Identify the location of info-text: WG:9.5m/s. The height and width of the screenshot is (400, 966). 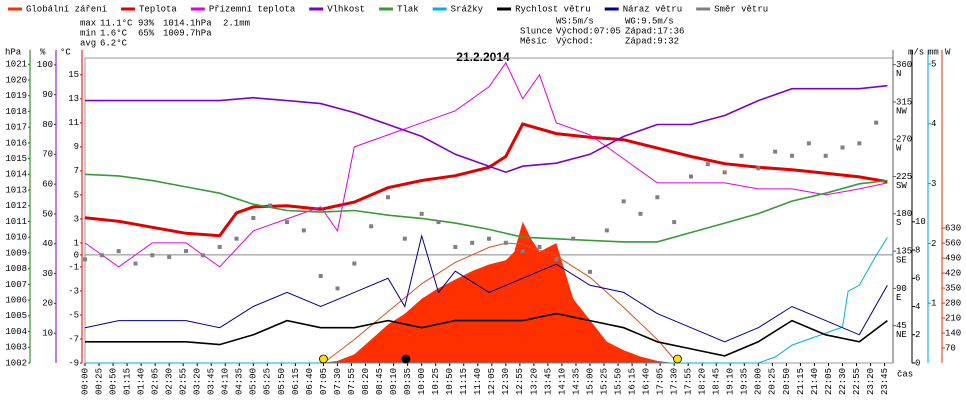
(649, 21).